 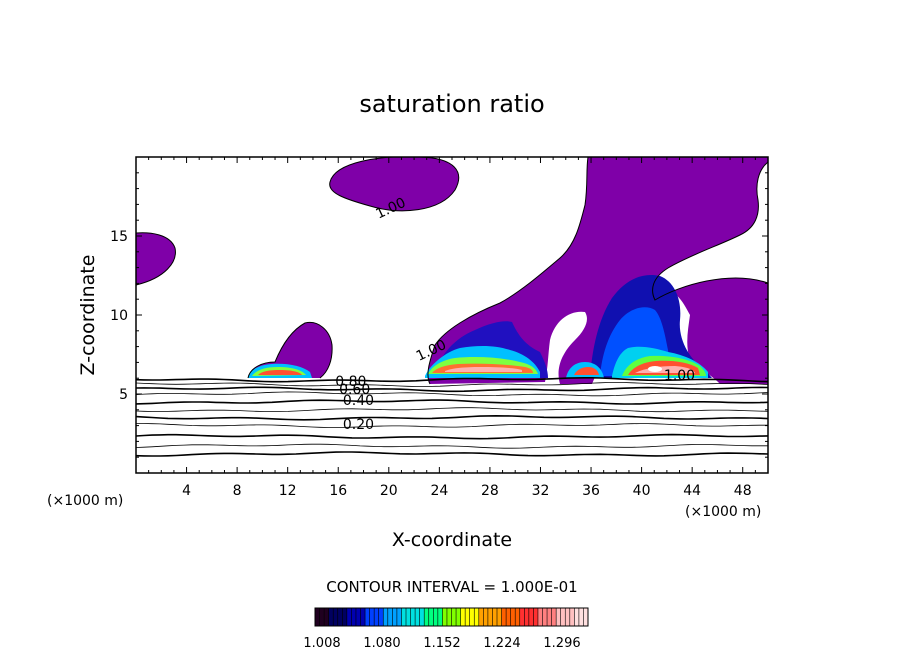 I want to click on colorbar-tick-label: 1.224, so click(x=501, y=643).